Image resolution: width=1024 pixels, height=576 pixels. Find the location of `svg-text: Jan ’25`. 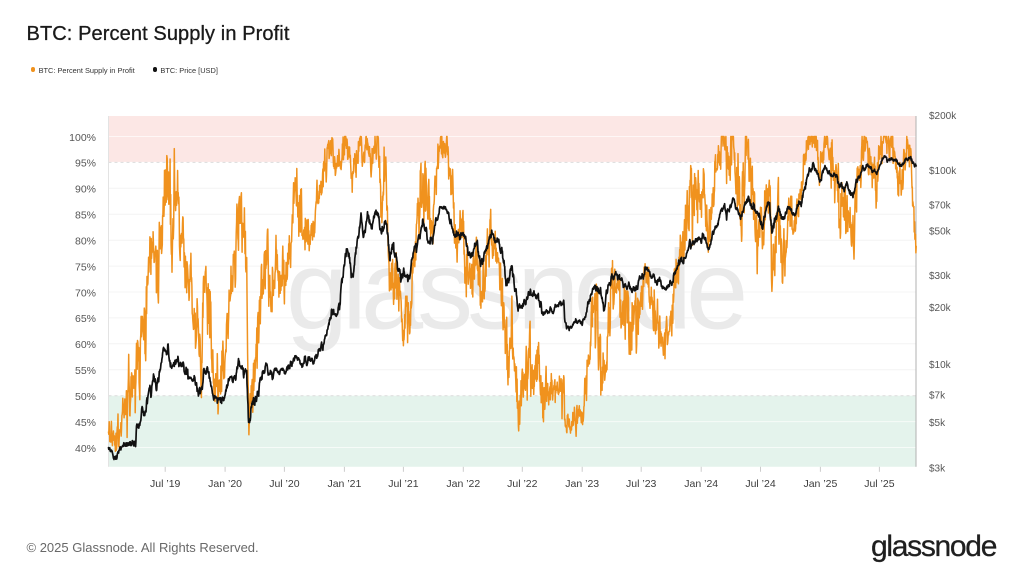

svg-text: Jan ’25 is located at coordinates (820, 484).